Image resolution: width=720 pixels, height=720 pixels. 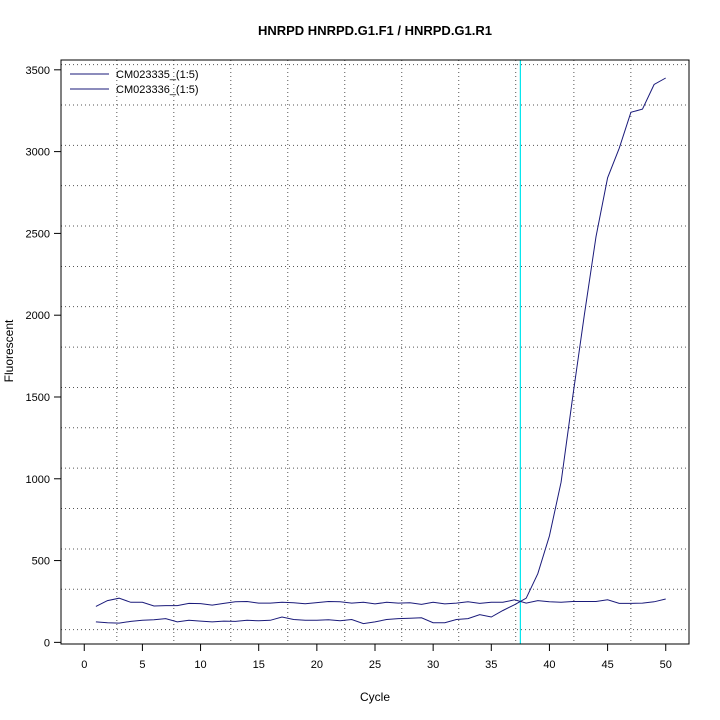 What do you see at coordinates (134, 82) in the screenshot?
I see `legend: CM023335_(1:5) CM023336_(1:5)` at bounding box center [134, 82].